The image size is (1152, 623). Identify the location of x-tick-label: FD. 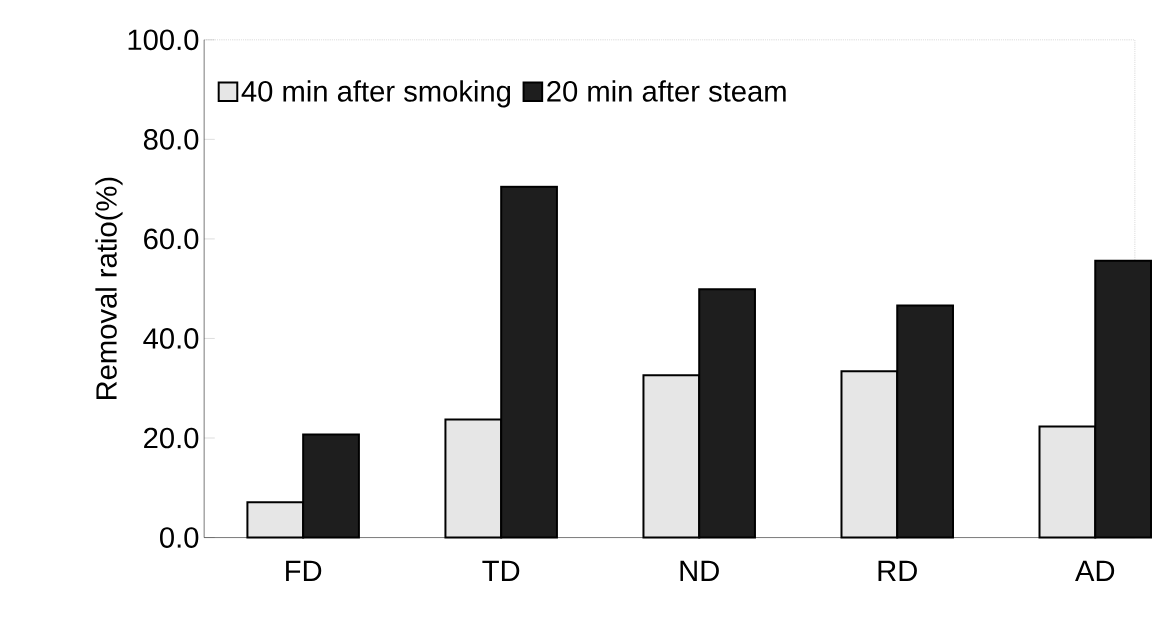
(304, 570).